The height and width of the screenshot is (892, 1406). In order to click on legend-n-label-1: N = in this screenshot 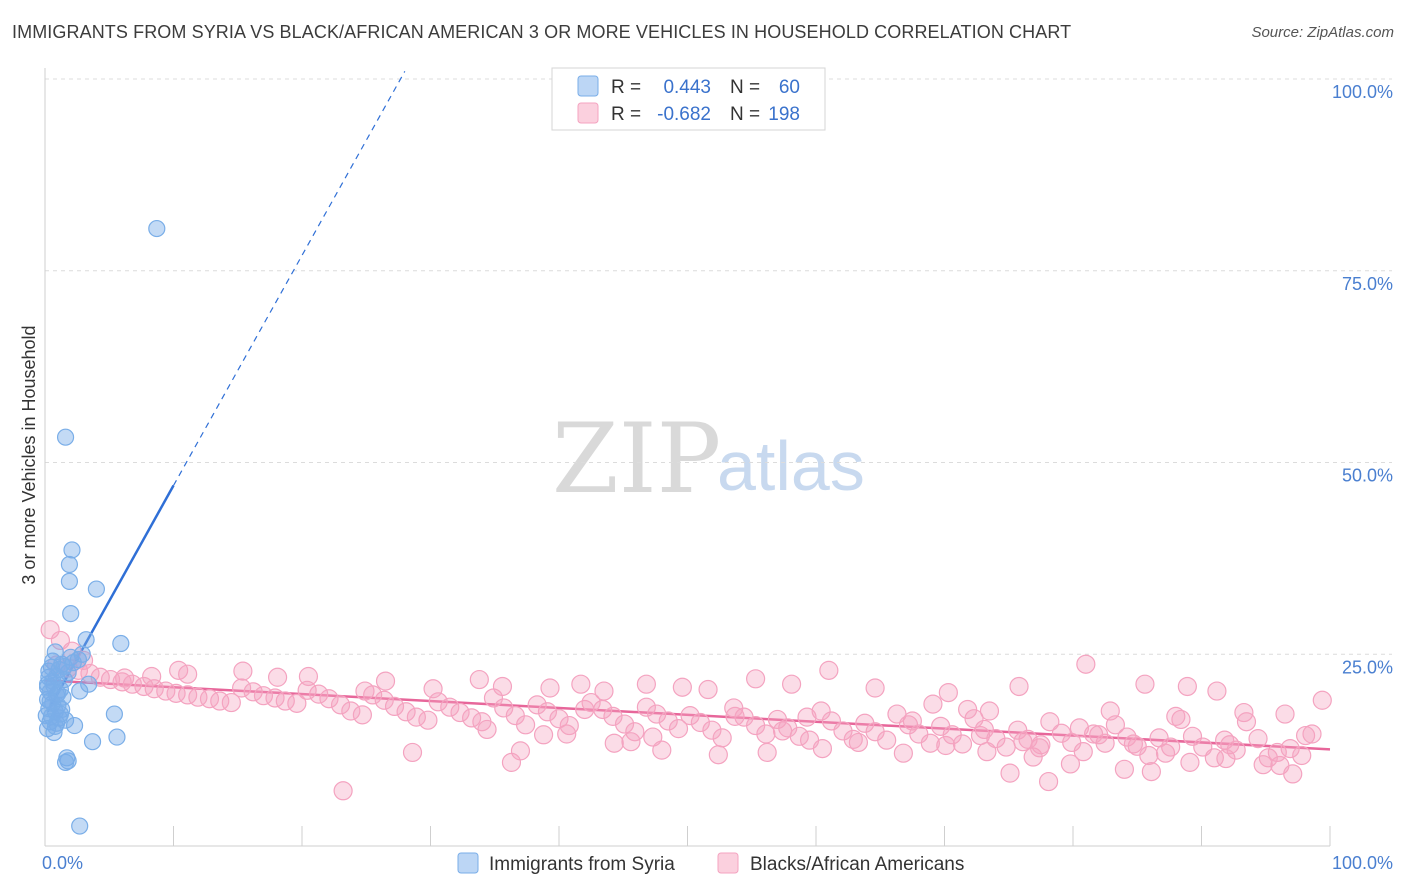, I will do `click(745, 87)`.